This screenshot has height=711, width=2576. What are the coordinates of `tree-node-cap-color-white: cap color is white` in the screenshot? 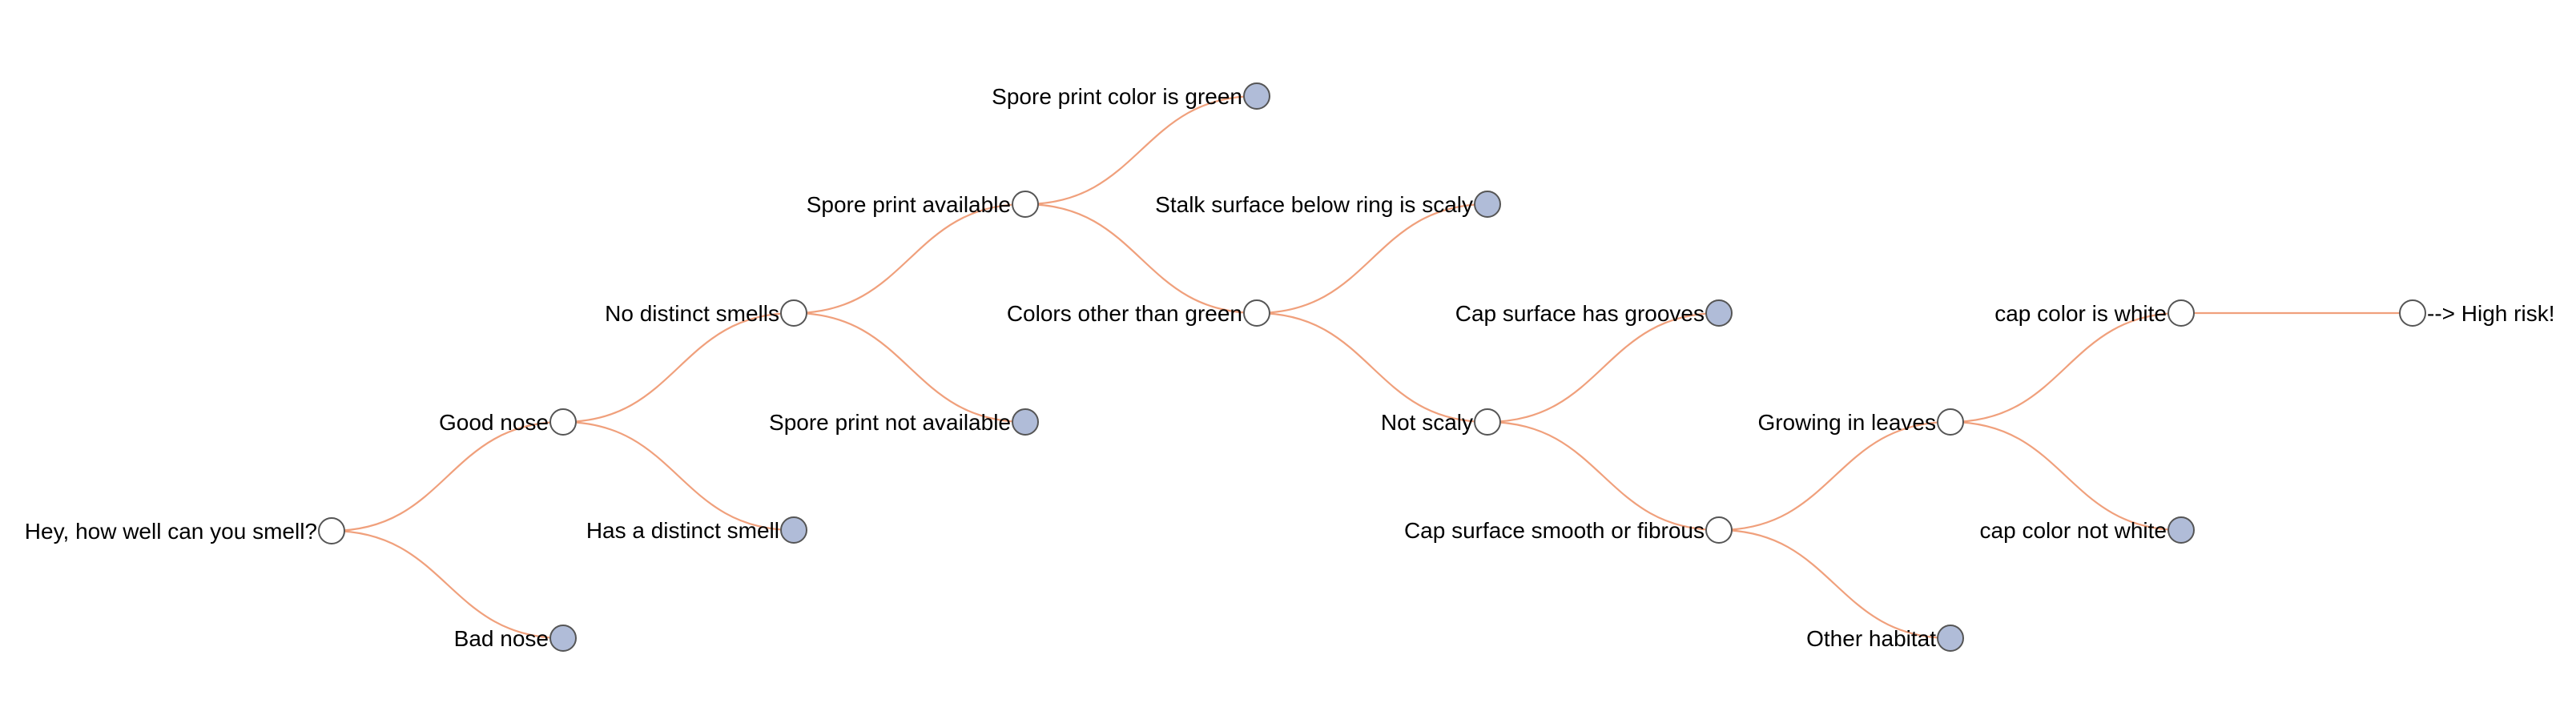 It's located at (2095, 313).